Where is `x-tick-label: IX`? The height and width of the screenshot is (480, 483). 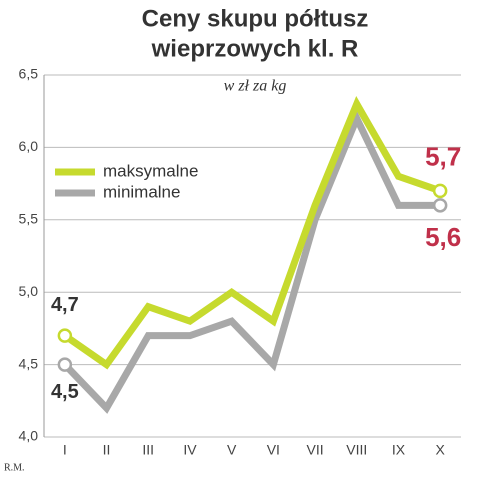 x-tick-label: IX is located at coordinates (399, 450).